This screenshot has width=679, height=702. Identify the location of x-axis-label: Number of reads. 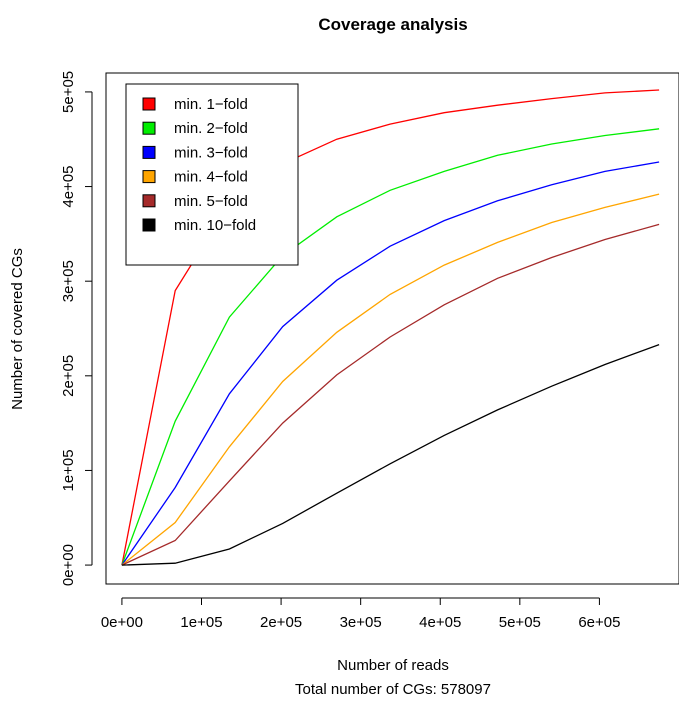
(393, 665).